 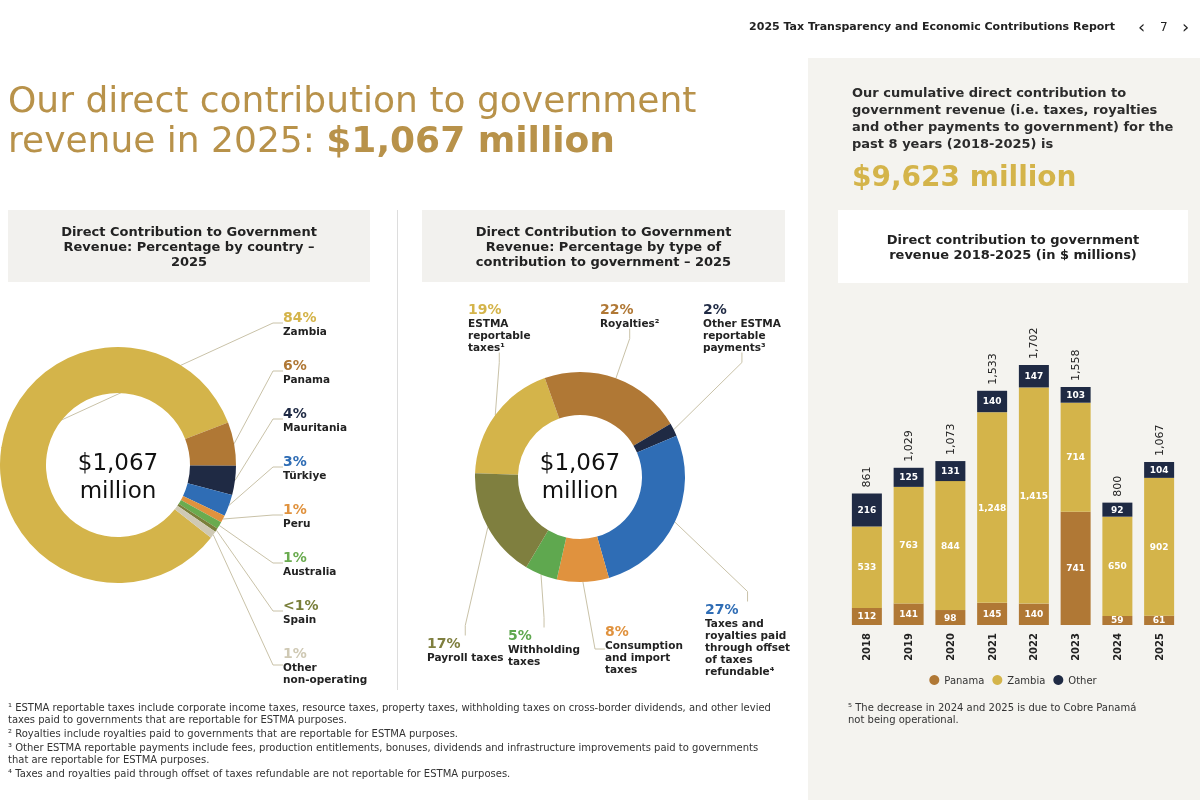 What do you see at coordinates (310, 571) in the screenshot?
I see `slice-label: Australia` at bounding box center [310, 571].